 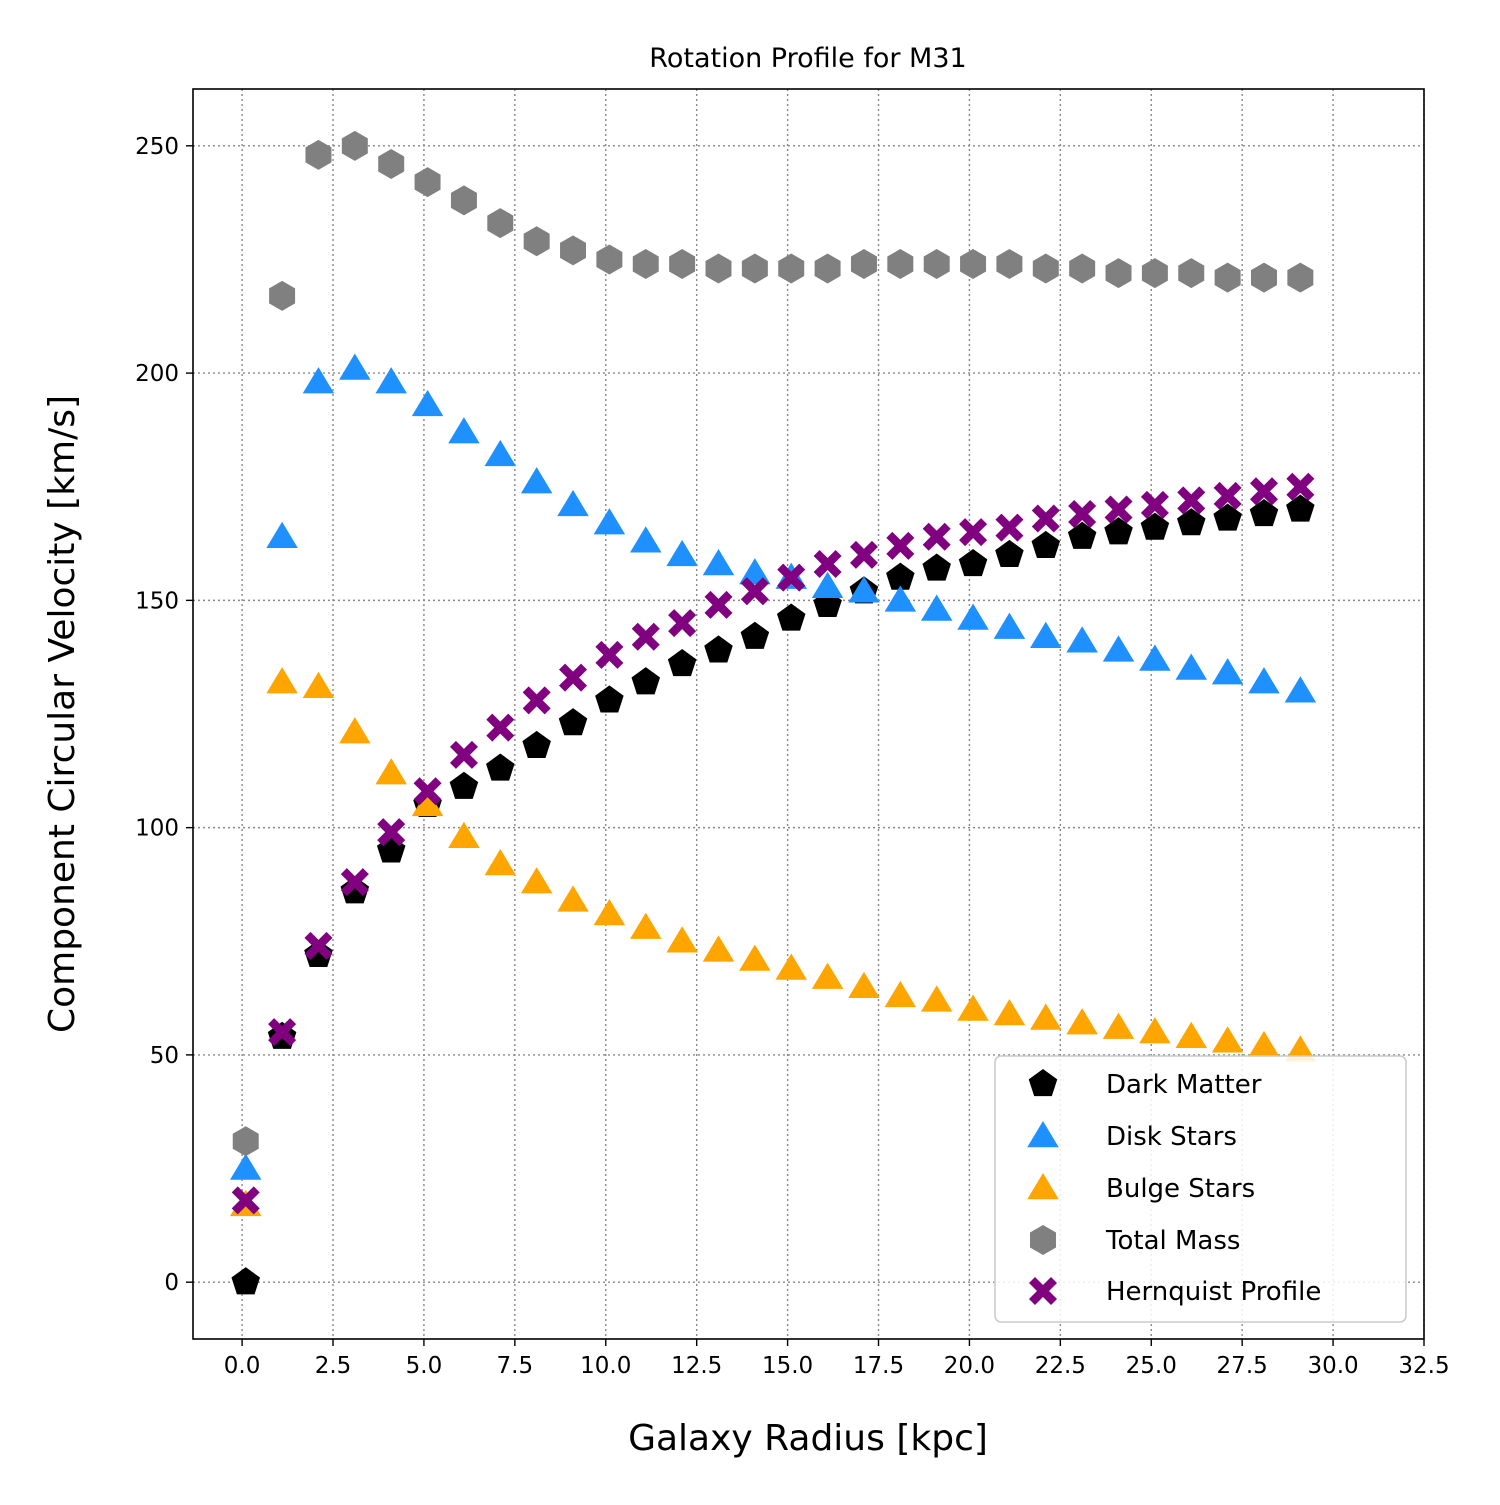 I want to click on x-tick-label: 17.5, so click(x=878, y=1366).